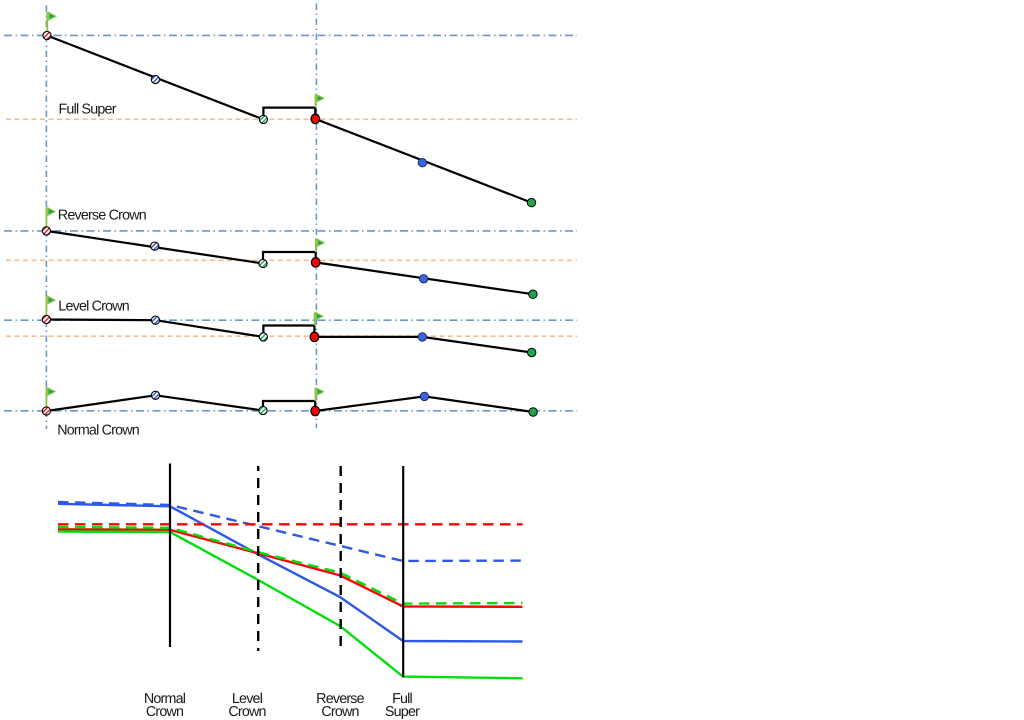 The height and width of the screenshot is (720, 1024). I want to click on svg-text: Normal, so click(165, 699).